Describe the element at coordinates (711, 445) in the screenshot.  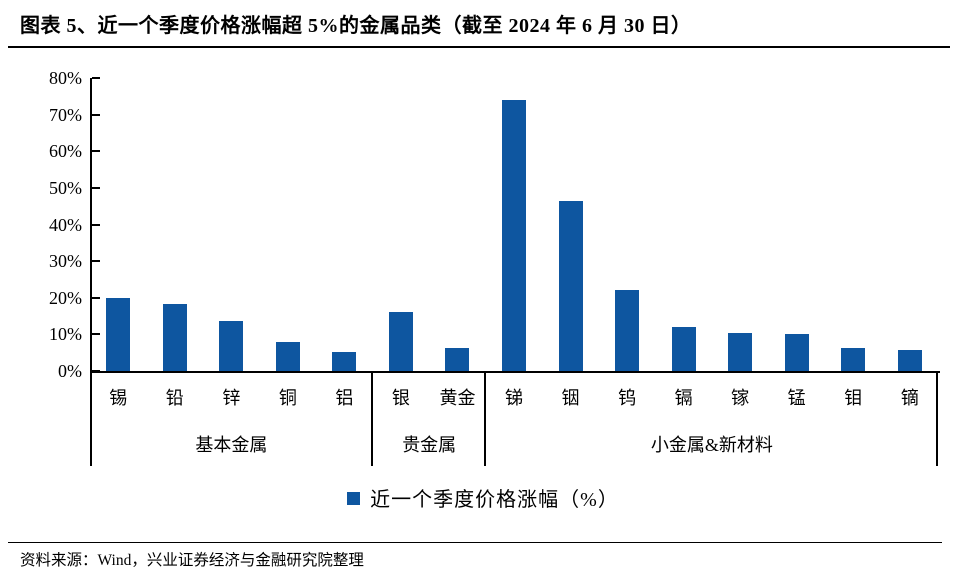
I see `group-label: 小金属&新材料` at that location.